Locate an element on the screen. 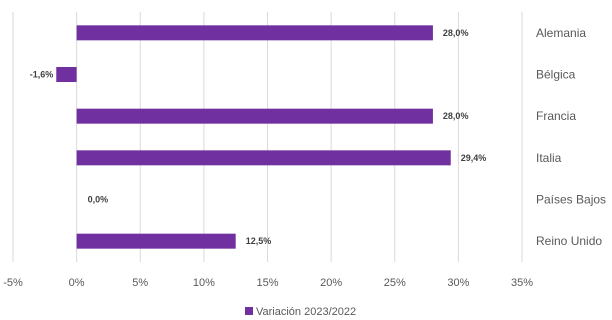  x-tick-label: 15% is located at coordinates (267, 283).